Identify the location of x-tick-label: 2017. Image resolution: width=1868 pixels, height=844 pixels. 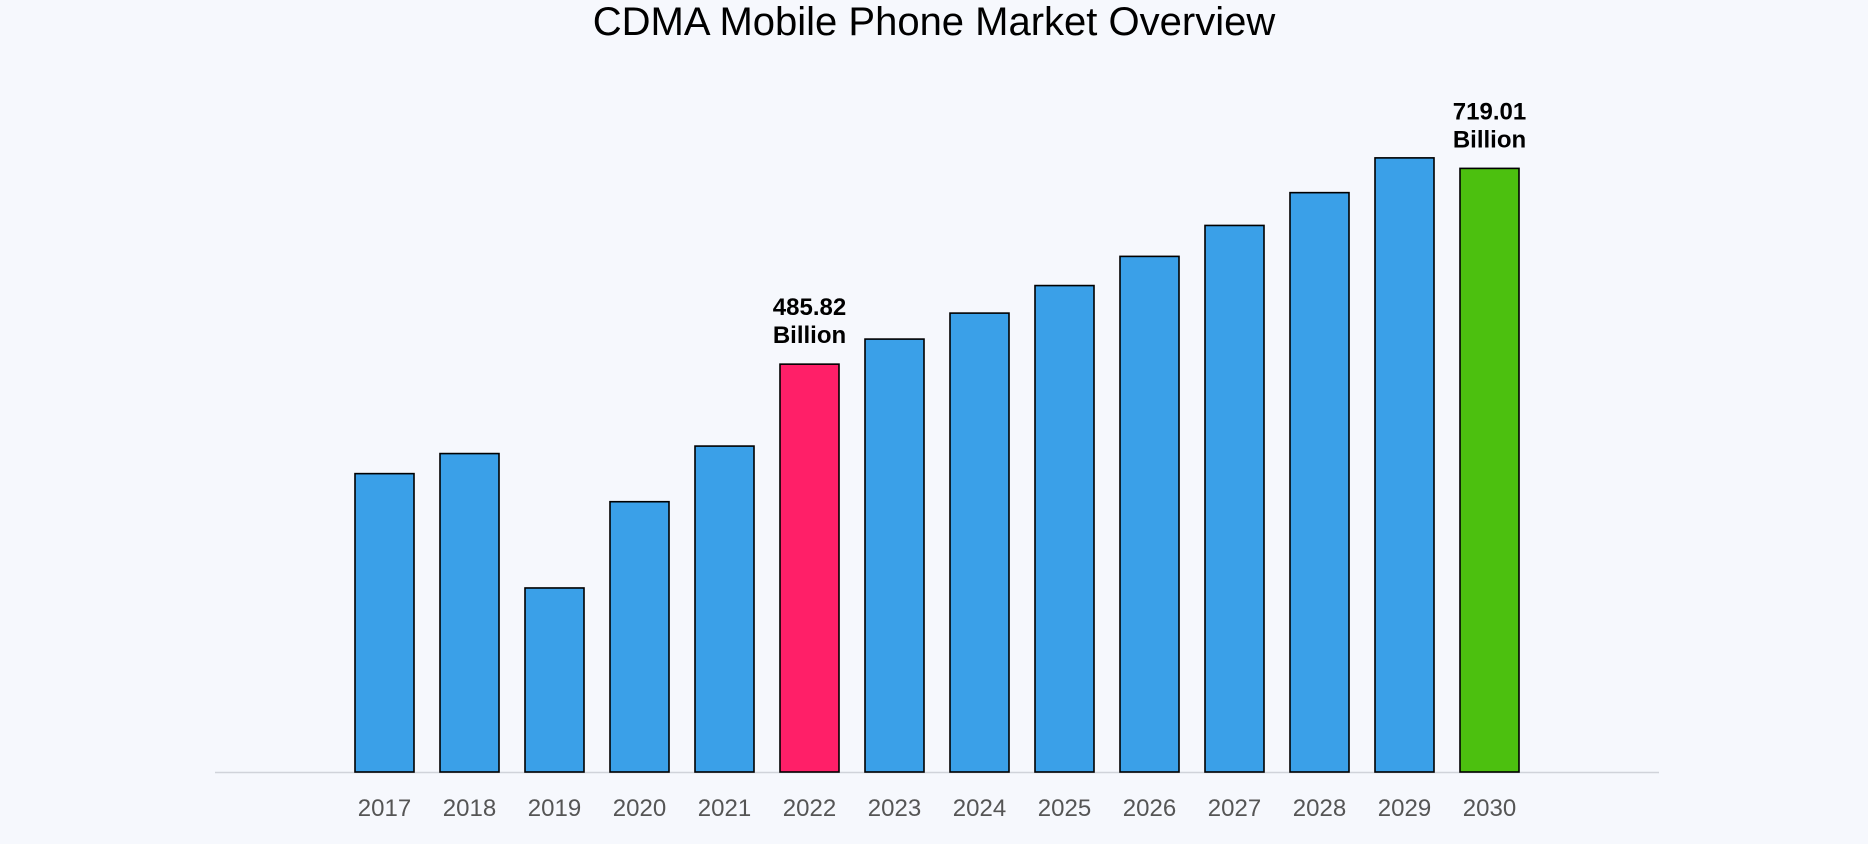
(384, 808).